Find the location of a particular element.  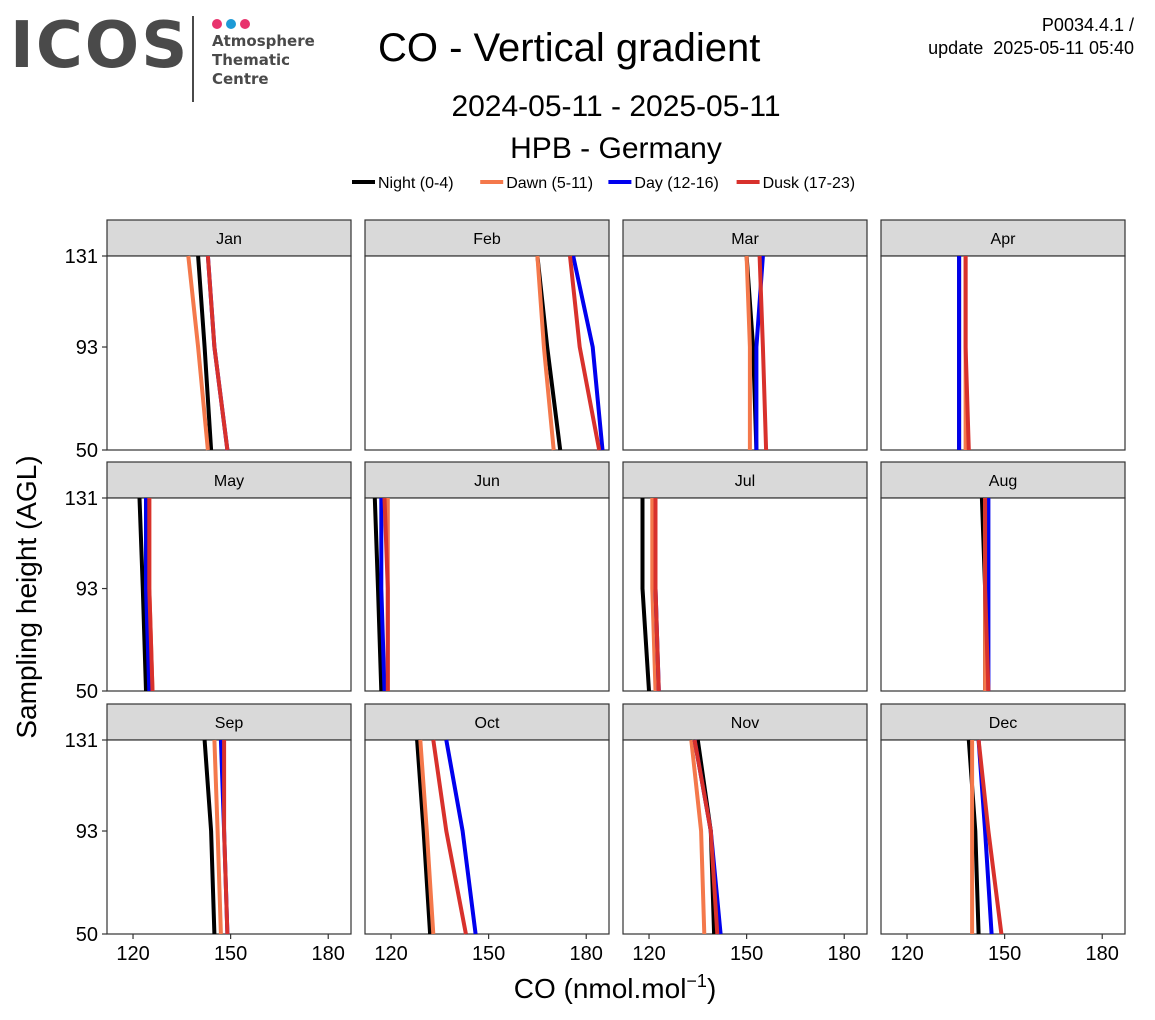

x-axis-title-exponent: −1 is located at coordinates (696, 981).